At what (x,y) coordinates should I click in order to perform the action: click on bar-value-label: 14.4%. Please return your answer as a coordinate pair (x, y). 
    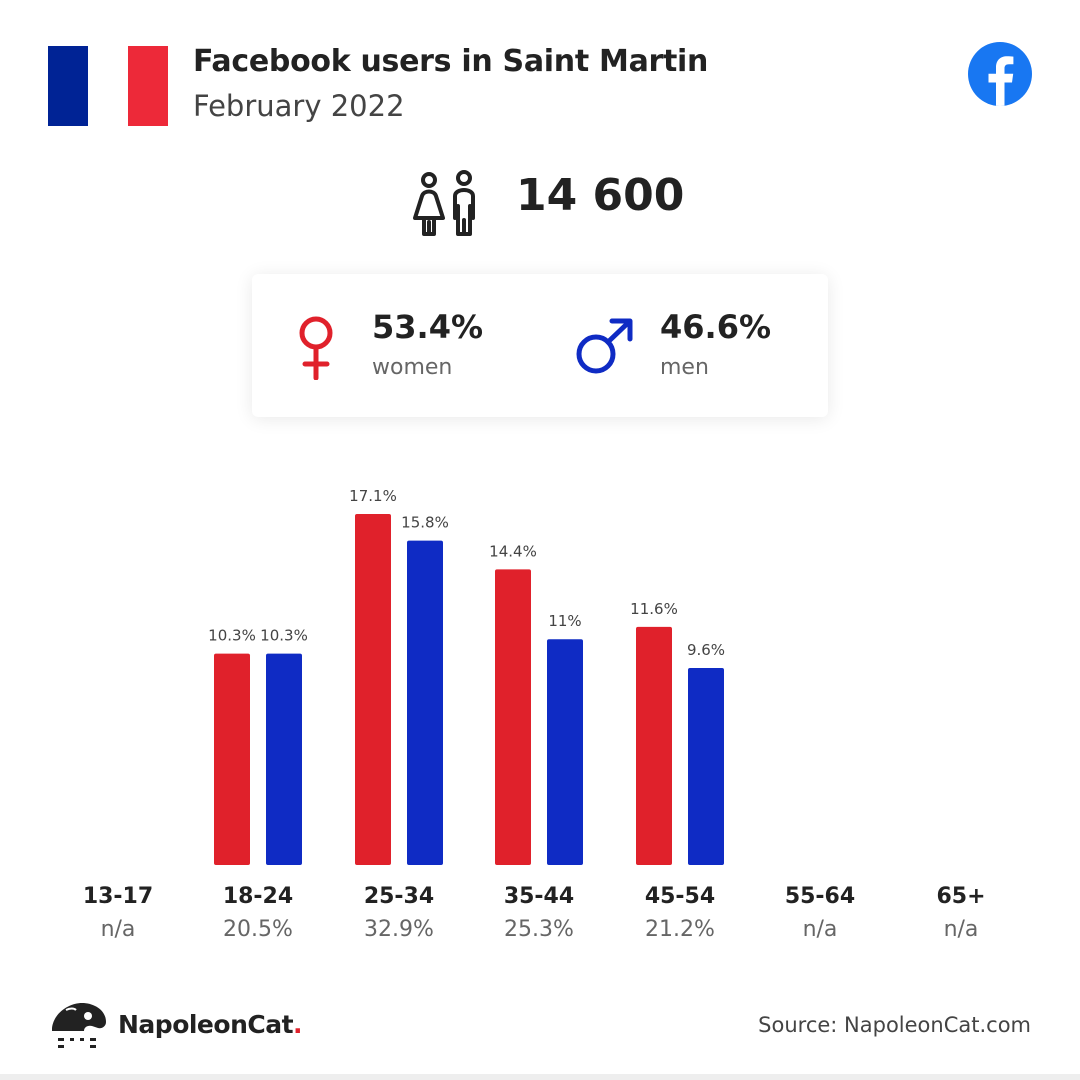
    Looking at the image, I should click on (513, 551).